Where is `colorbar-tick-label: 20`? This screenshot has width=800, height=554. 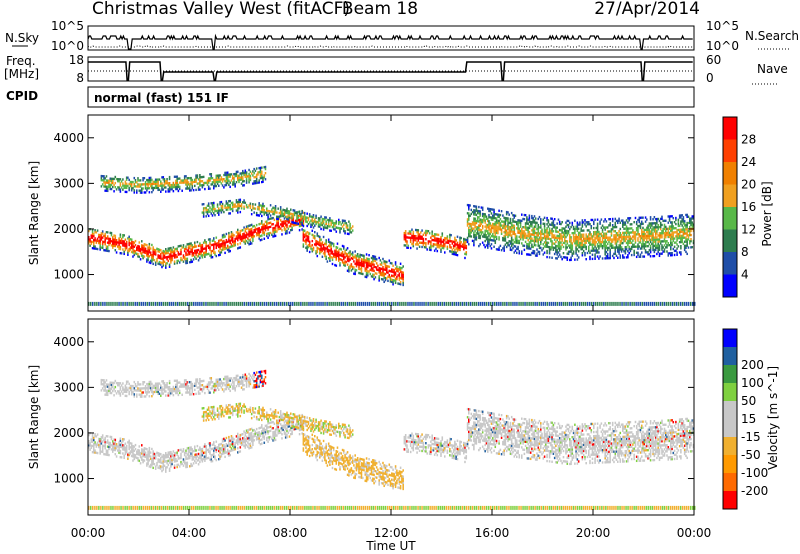
colorbar-tick-label: 20 is located at coordinates (748, 185).